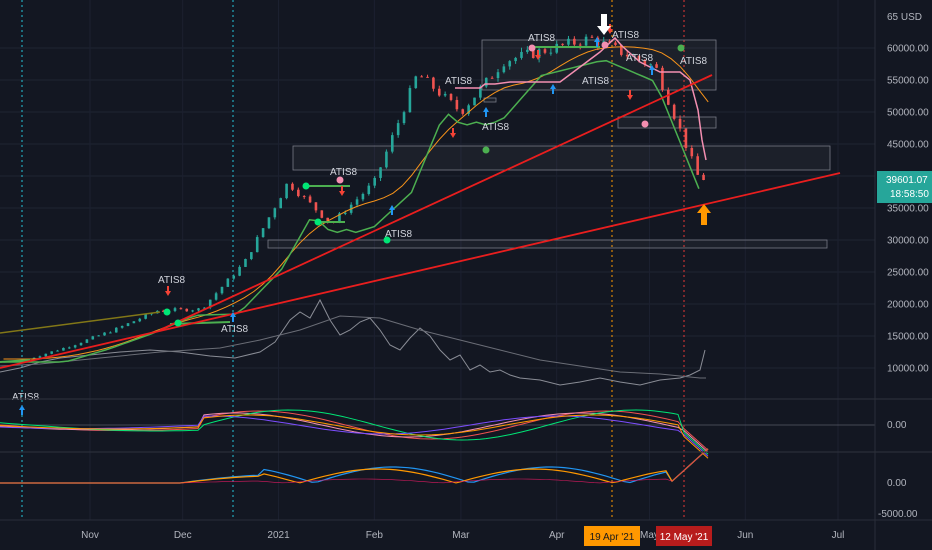 The width and height of the screenshot is (932, 550). What do you see at coordinates (80, 322) in the screenshot?
I see `olive-trendline` at bounding box center [80, 322].